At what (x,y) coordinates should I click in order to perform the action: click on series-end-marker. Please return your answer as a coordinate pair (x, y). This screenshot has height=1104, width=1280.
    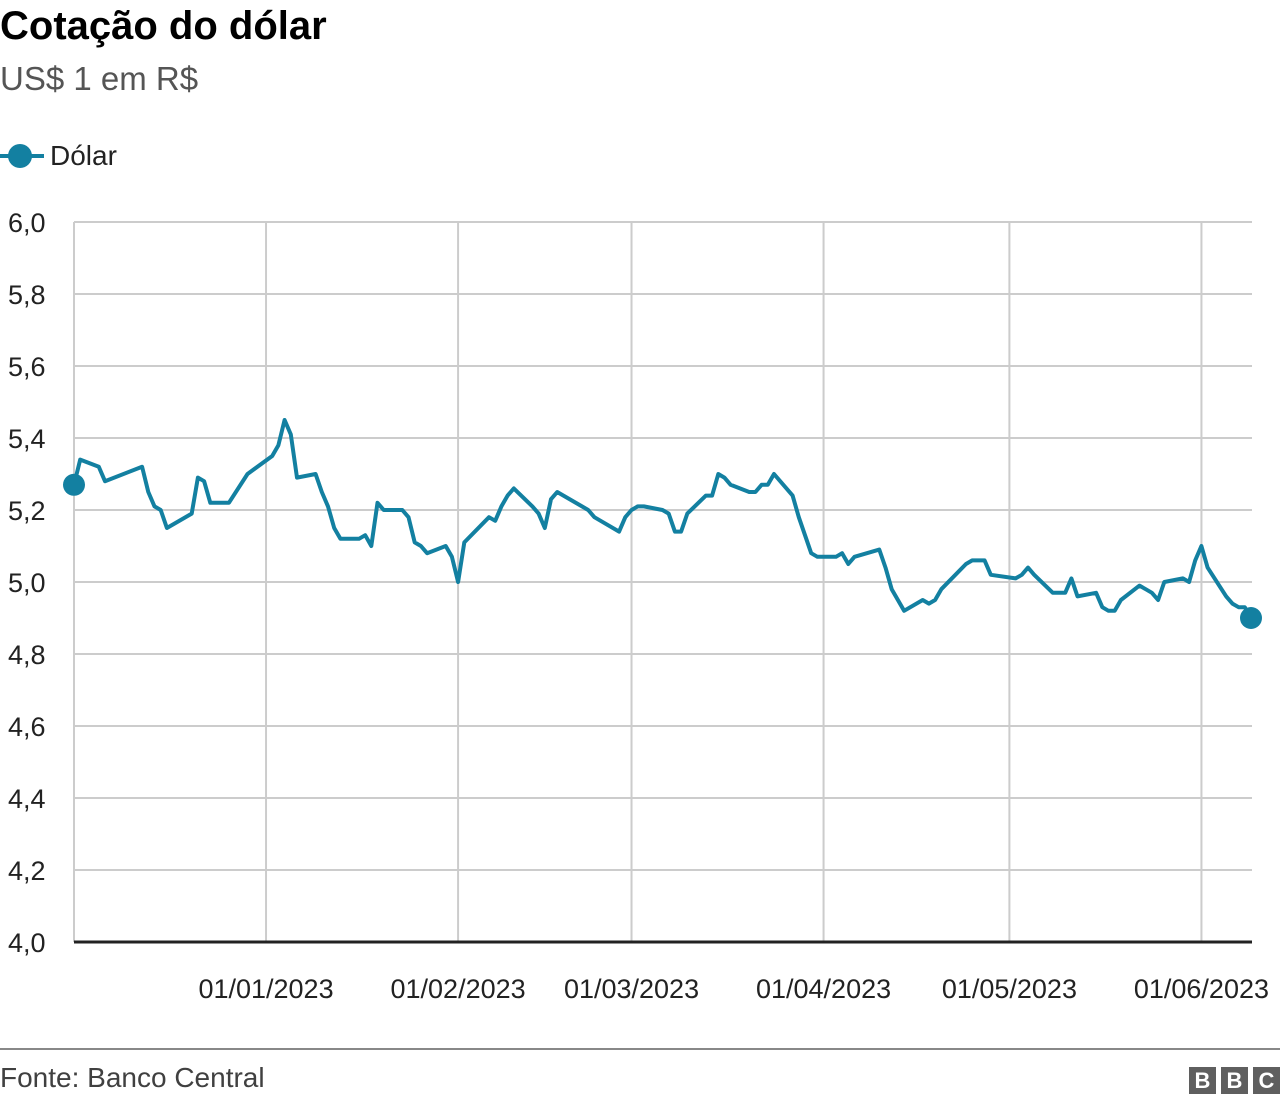
    Looking at the image, I should click on (1251, 618).